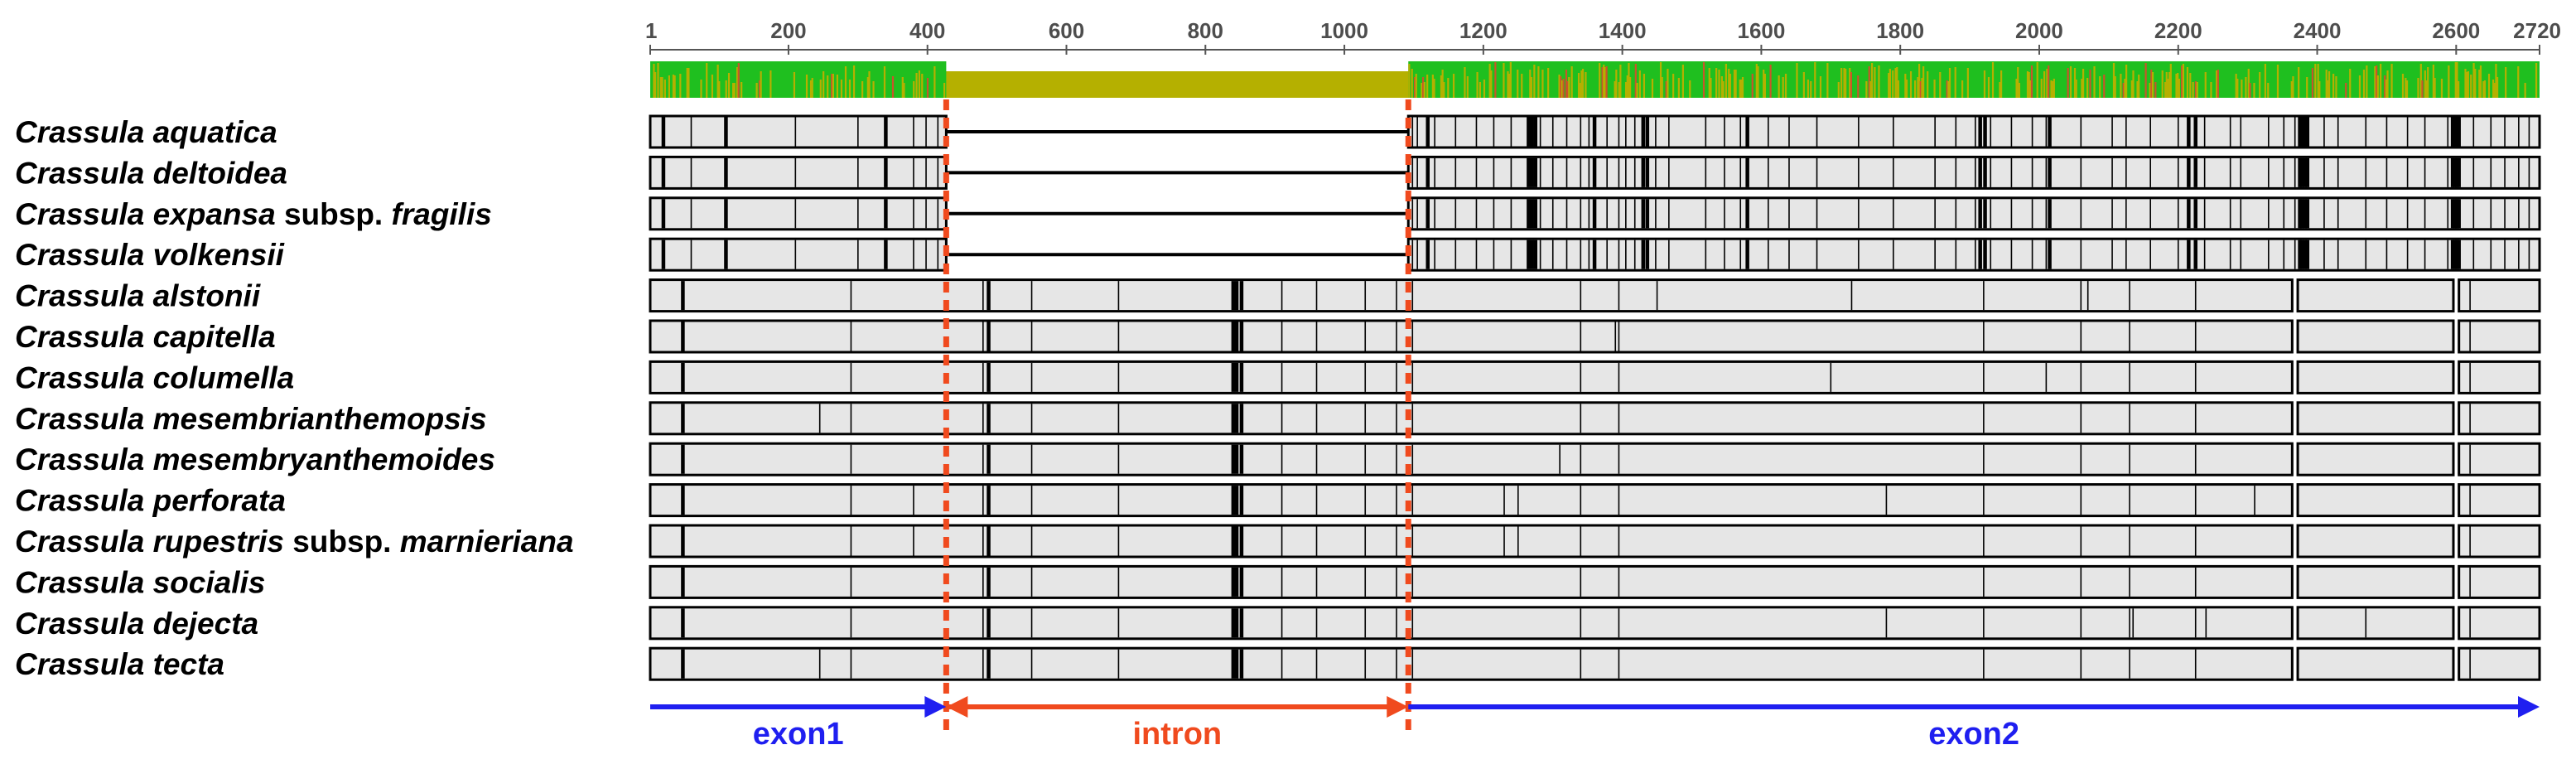  Describe the element at coordinates (146, 132) in the screenshot. I see `taxon-label: Crassula aquatica` at that location.